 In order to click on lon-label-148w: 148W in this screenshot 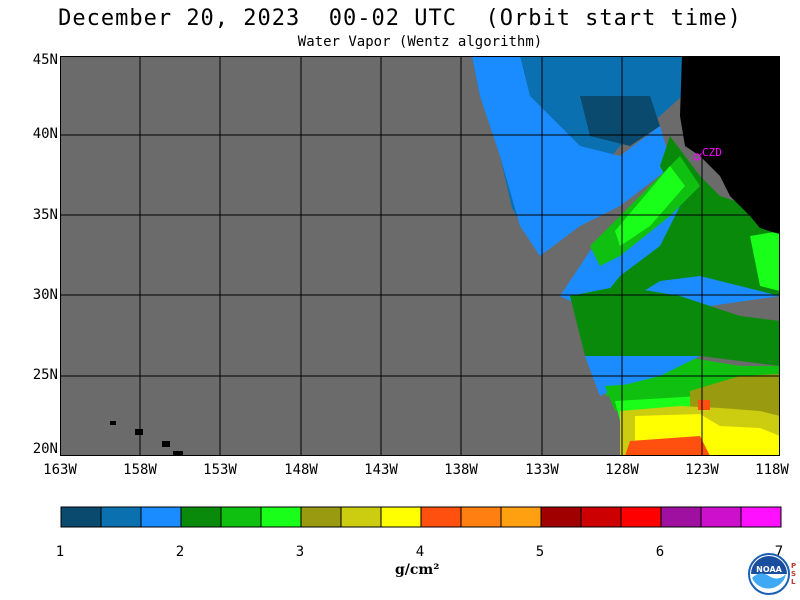, I will do `click(301, 470)`.